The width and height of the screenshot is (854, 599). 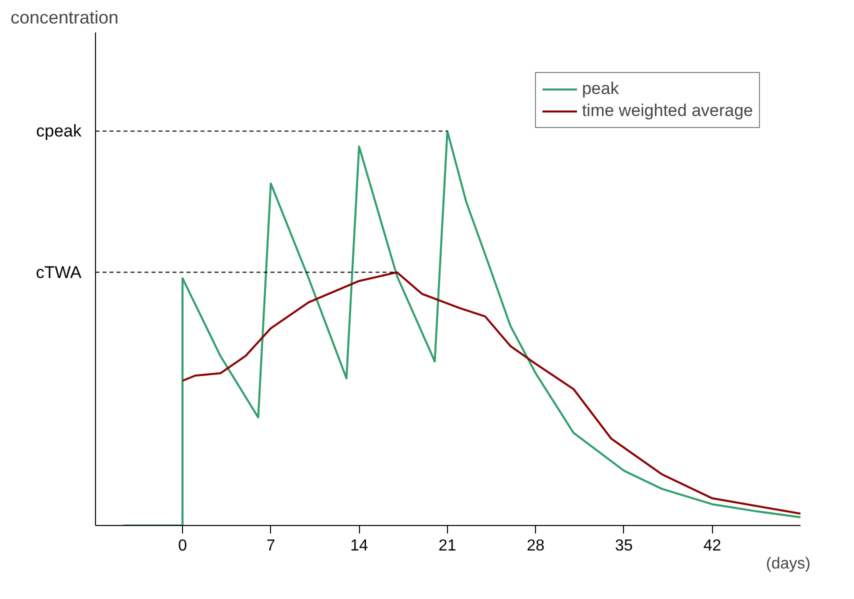 What do you see at coordinates (447, 546) in the screenshot?
I see `x-tick-label: 21` at bounding box center [447, 546].